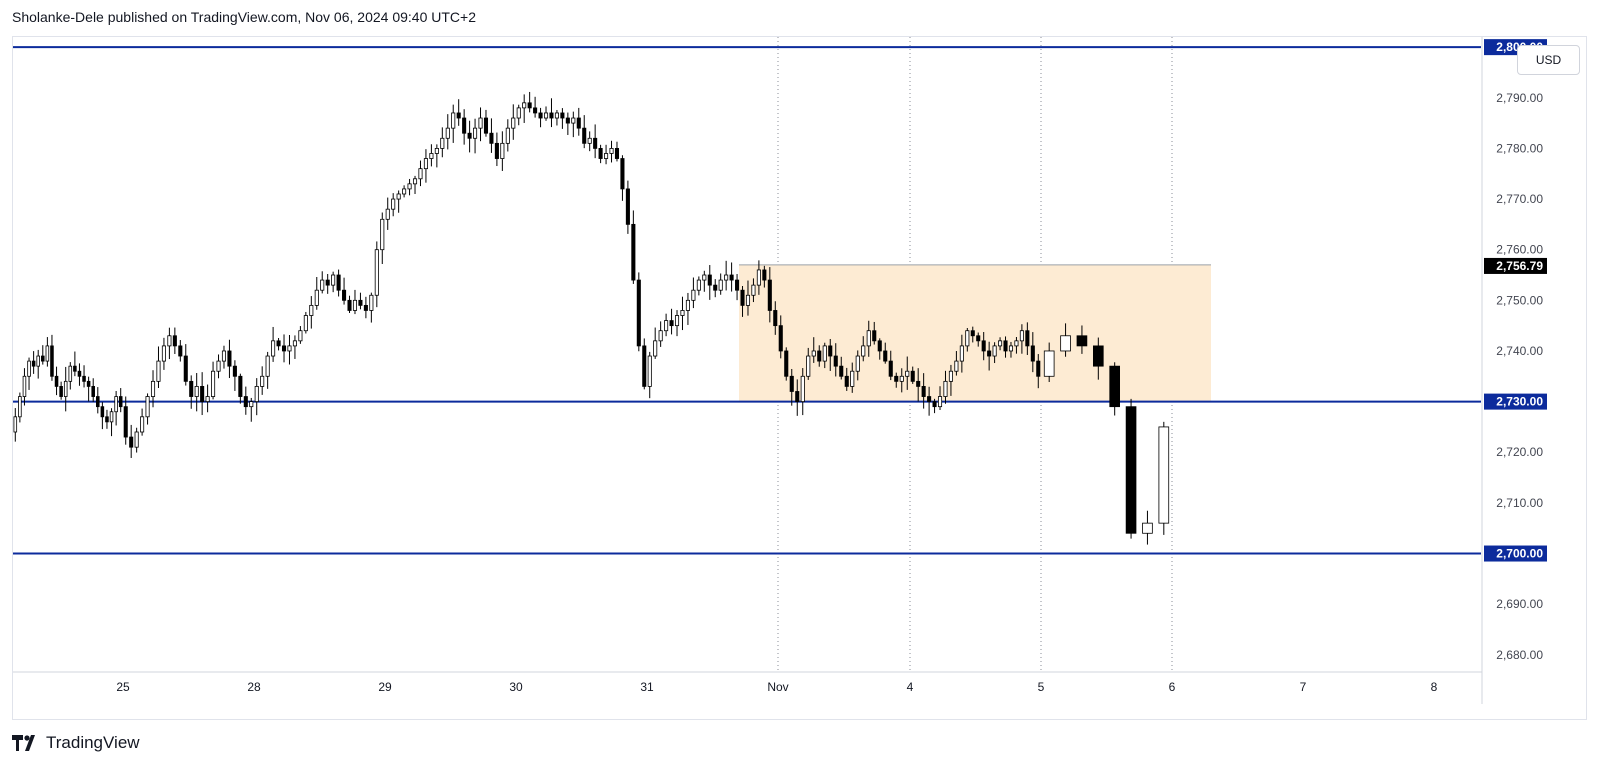 The width and height of the screenshot is (1600, 766). Describe the element at coordinates (1548, 60) in the screenshot. I see `currency-button: USD` at that location.